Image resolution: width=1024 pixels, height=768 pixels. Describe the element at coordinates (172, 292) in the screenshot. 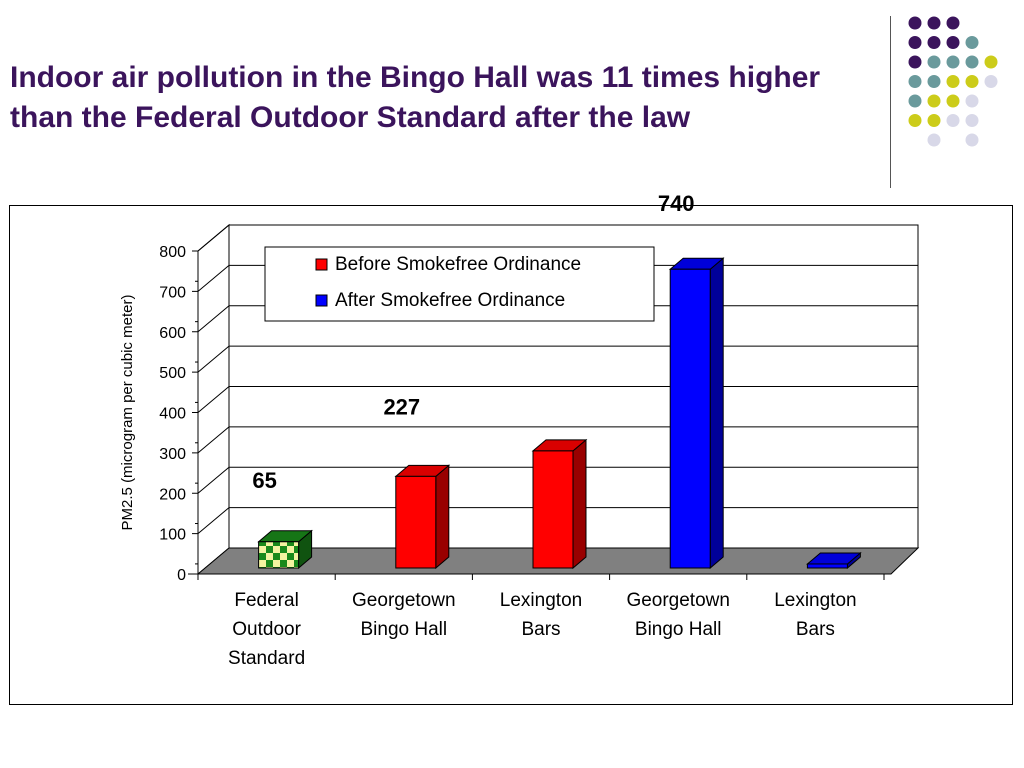

I see `y-tick-label: 700` at that location.